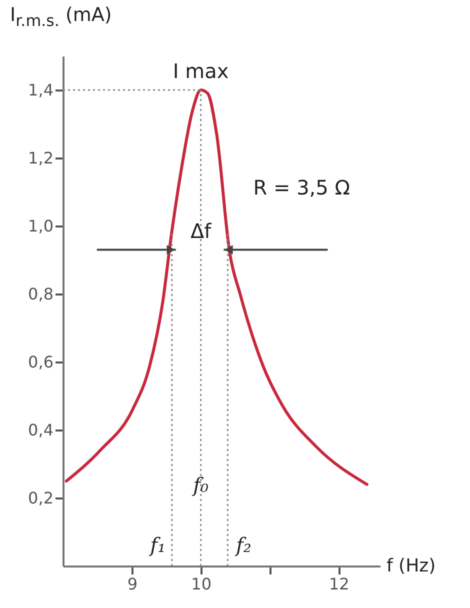 This screenshot has width=470, height=608. Describe the element at coordinates (200, 485) in the screenshot. I see `ref-line-label: f₀` at that location.